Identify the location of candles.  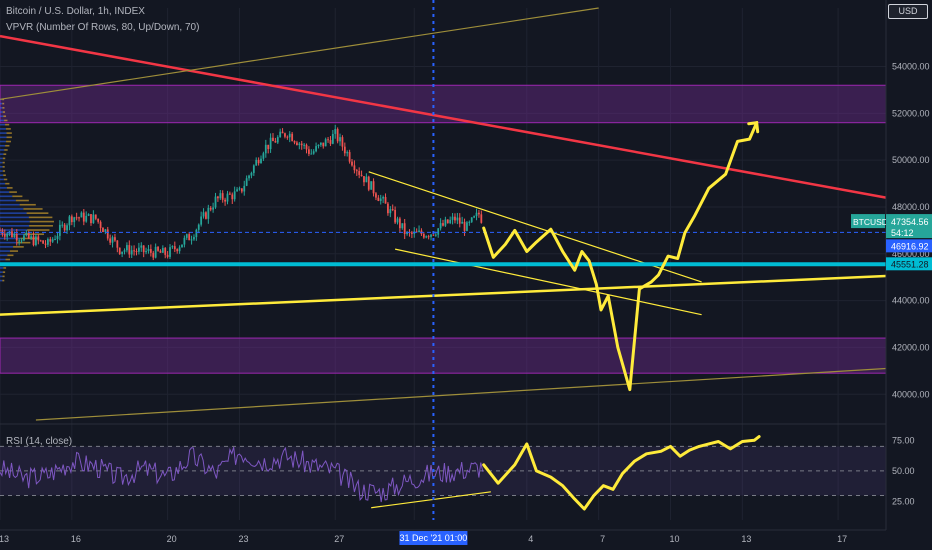
(241, 192).